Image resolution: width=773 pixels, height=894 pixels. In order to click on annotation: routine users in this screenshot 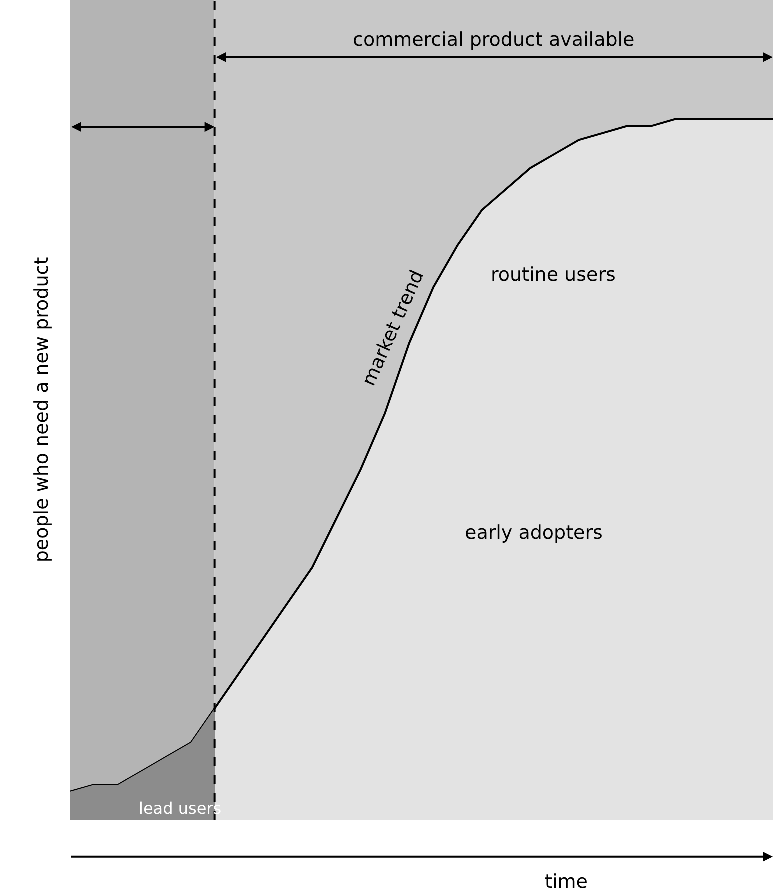, I will do `click(553, 275)`.